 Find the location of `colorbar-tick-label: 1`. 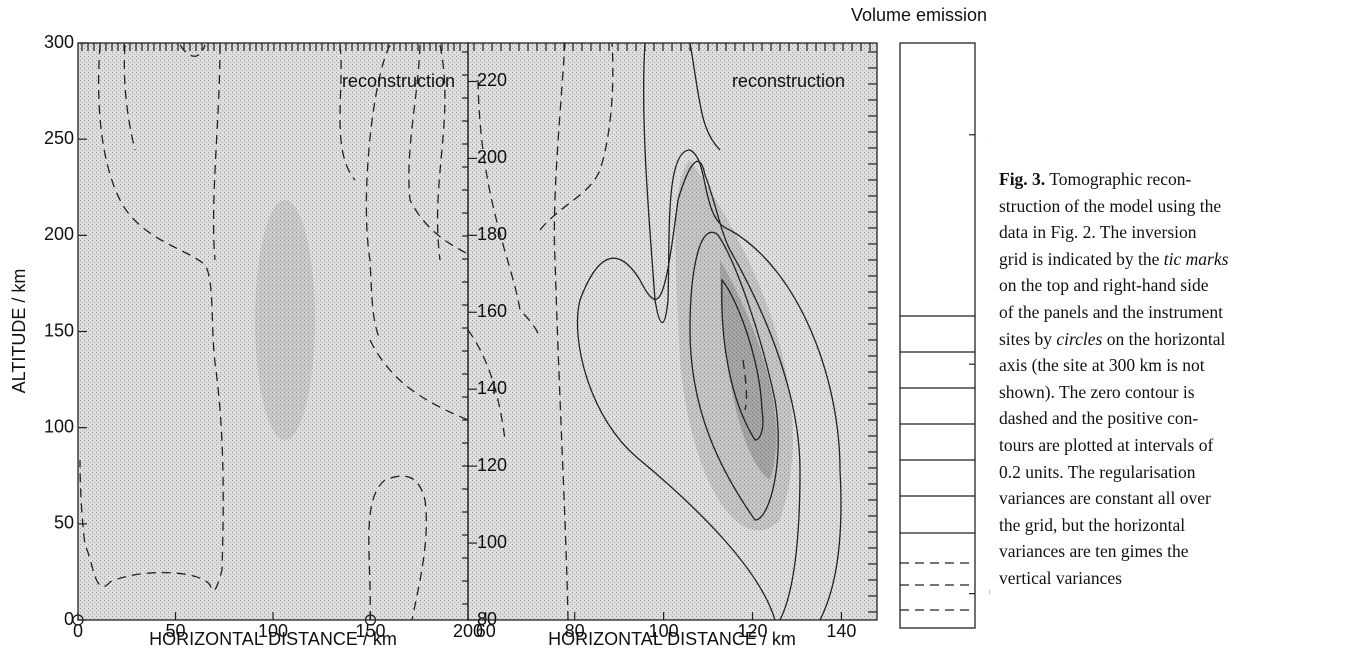

colorbar-tick-label: 1 is located at coordinates (989, 363).